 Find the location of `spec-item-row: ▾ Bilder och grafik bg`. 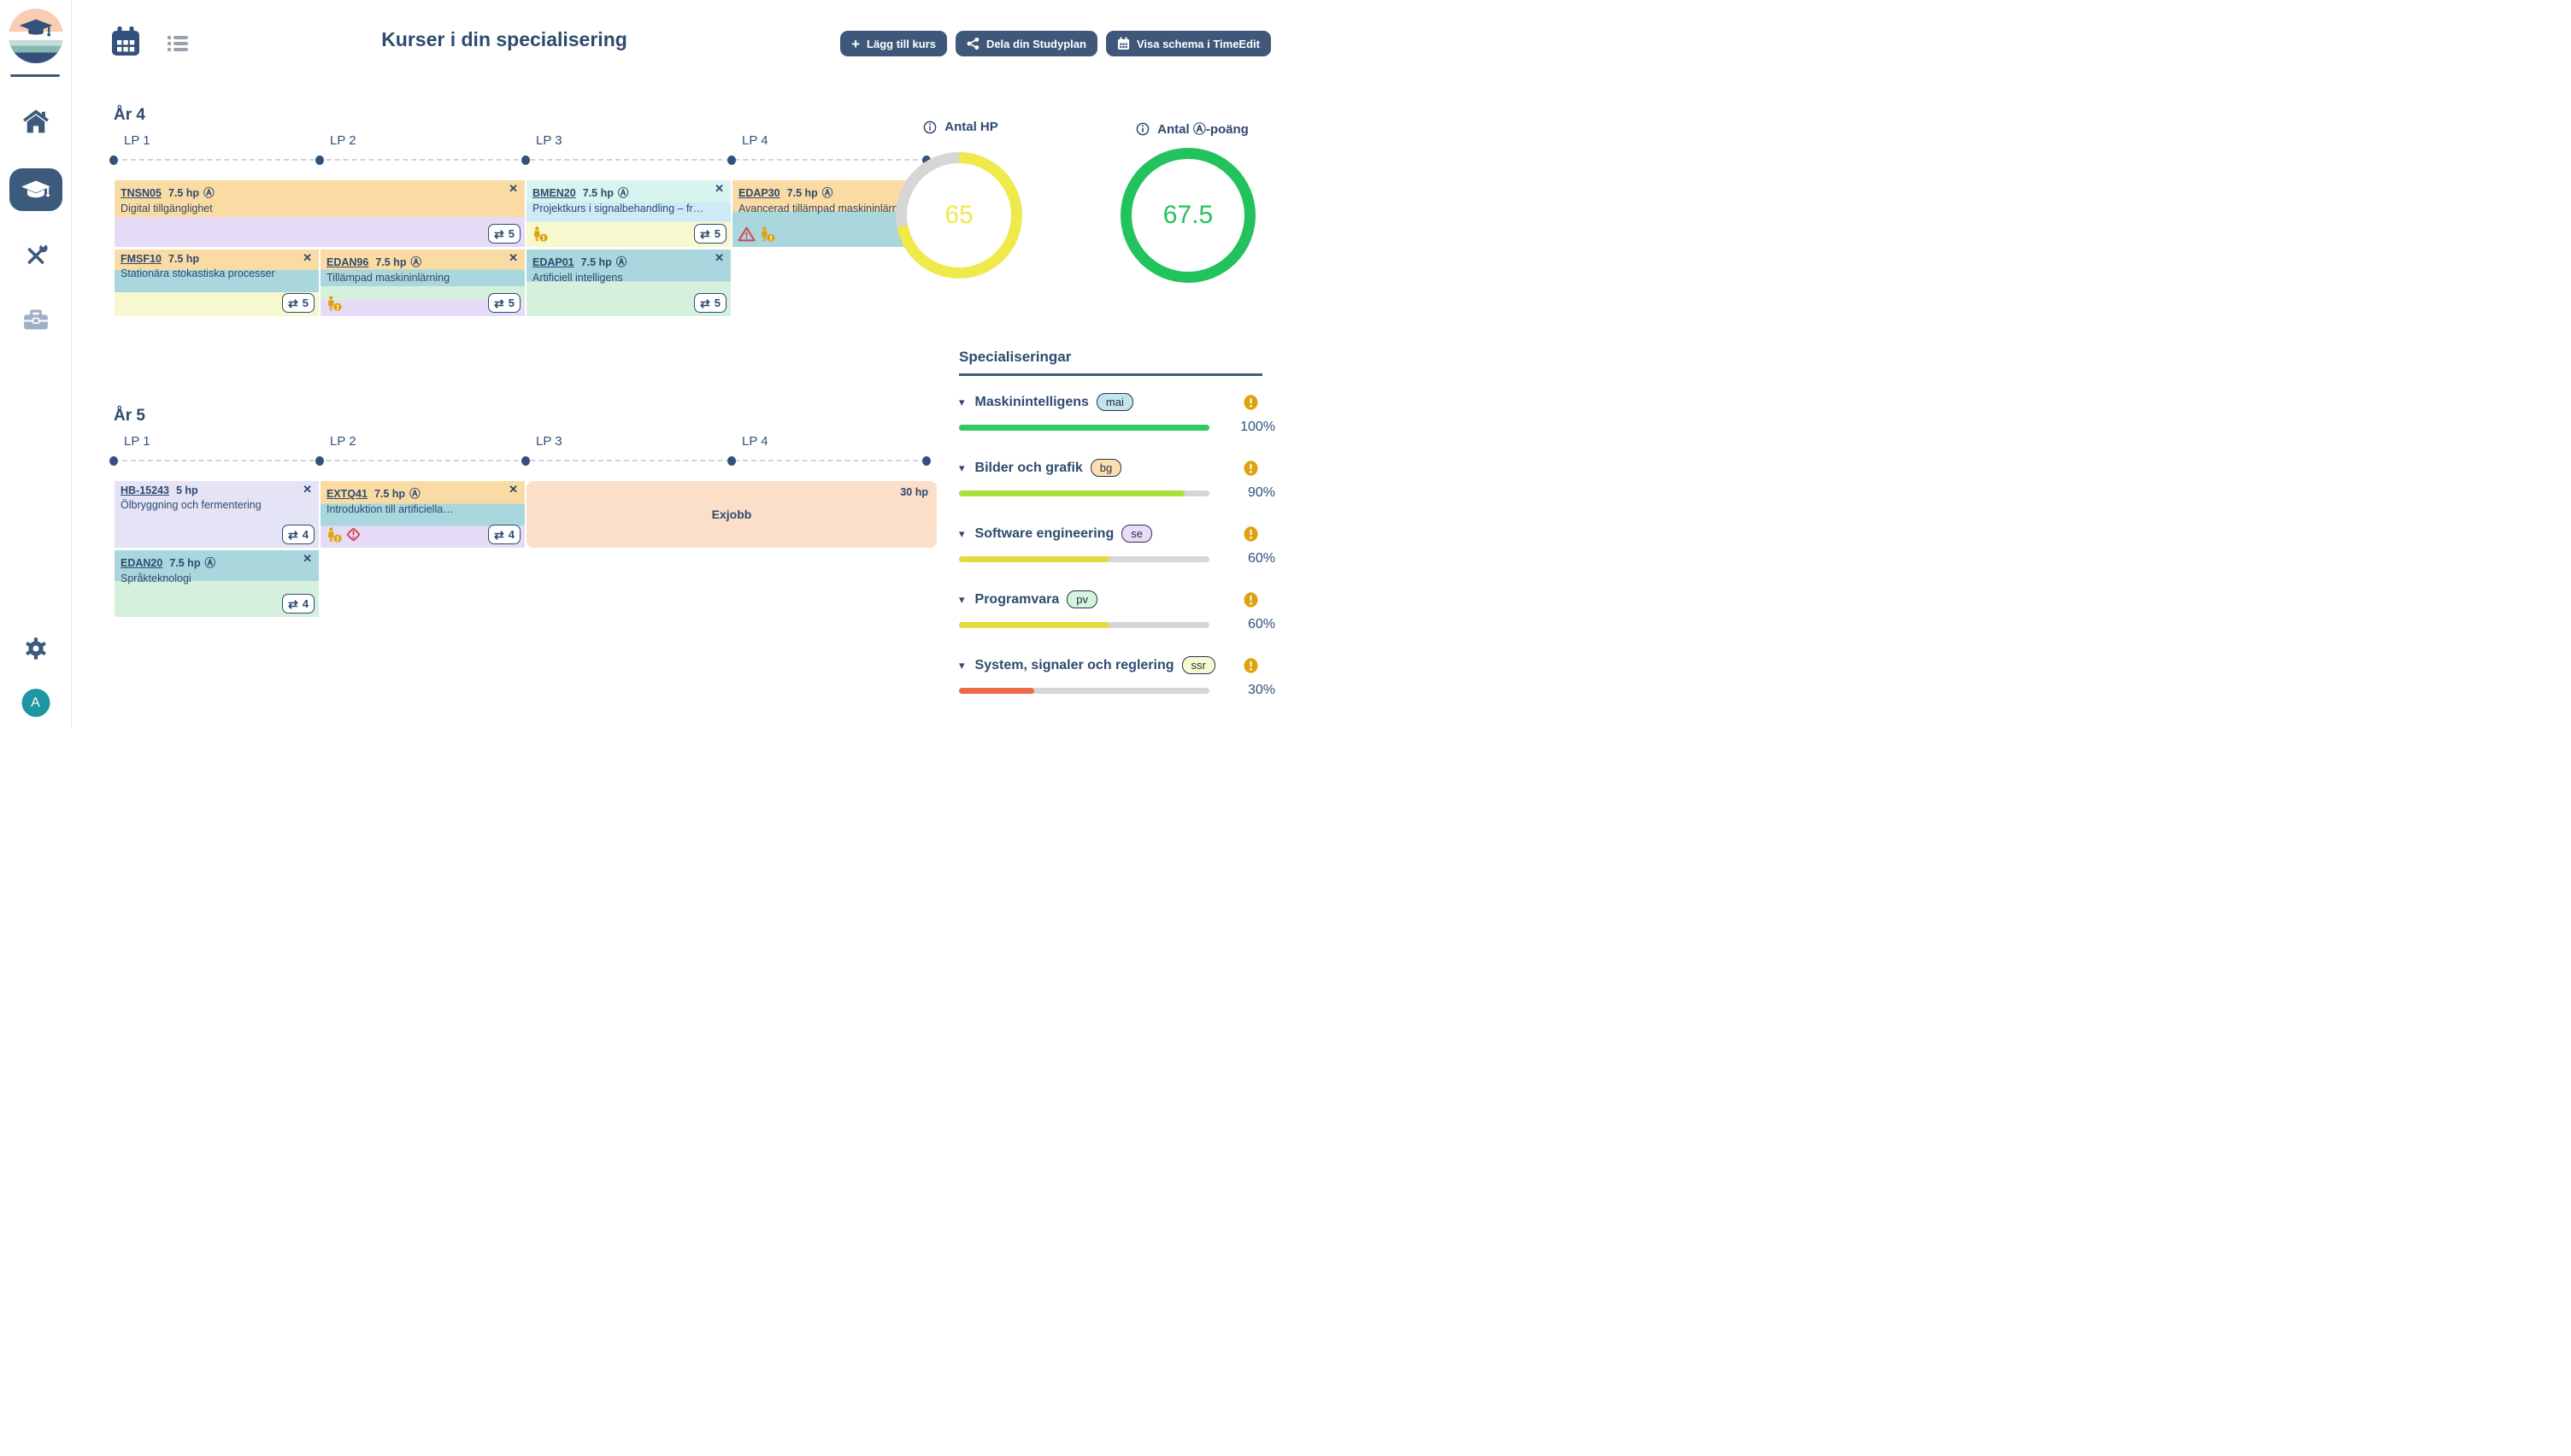

spec-item-row: ▾ Bilder och grafik bg is located at coordinates (1108, 468).